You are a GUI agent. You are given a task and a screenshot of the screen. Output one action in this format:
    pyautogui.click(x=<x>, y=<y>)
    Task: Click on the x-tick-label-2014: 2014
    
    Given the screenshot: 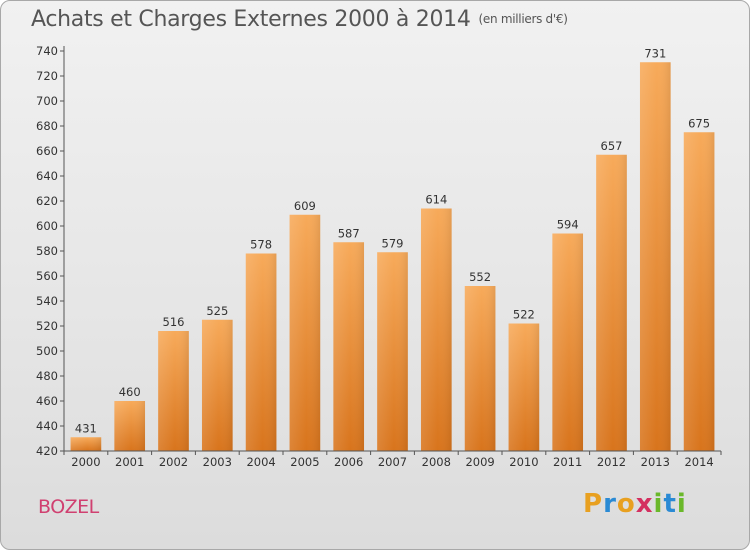 What is the action you would take?
    pyautogui.click(x=698, y=462)
    